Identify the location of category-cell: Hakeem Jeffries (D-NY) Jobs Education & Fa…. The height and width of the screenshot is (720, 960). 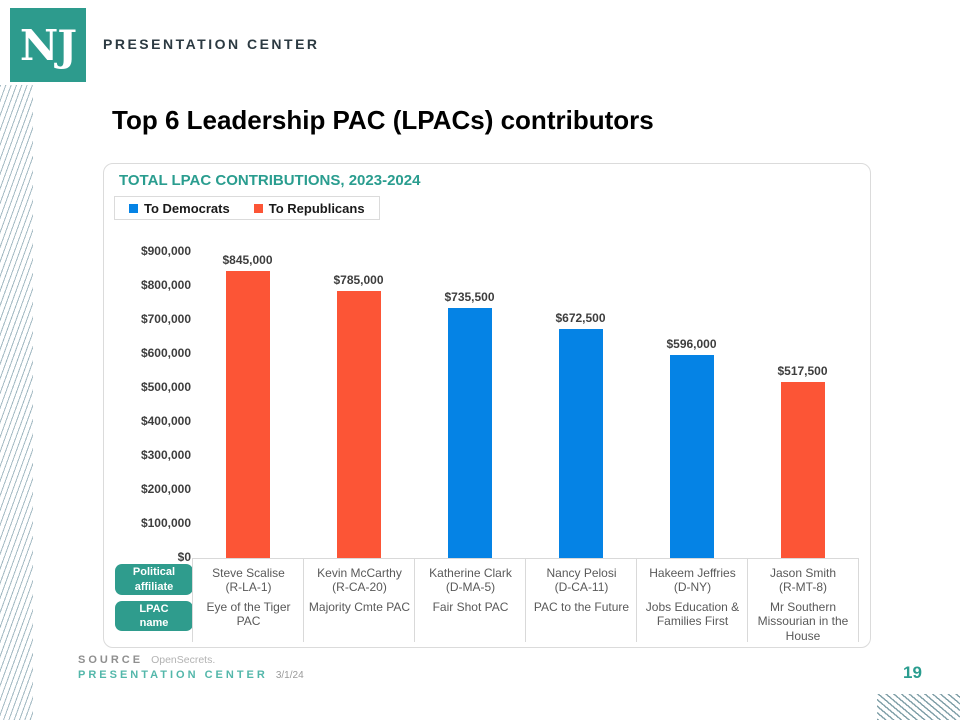
(692, 600).